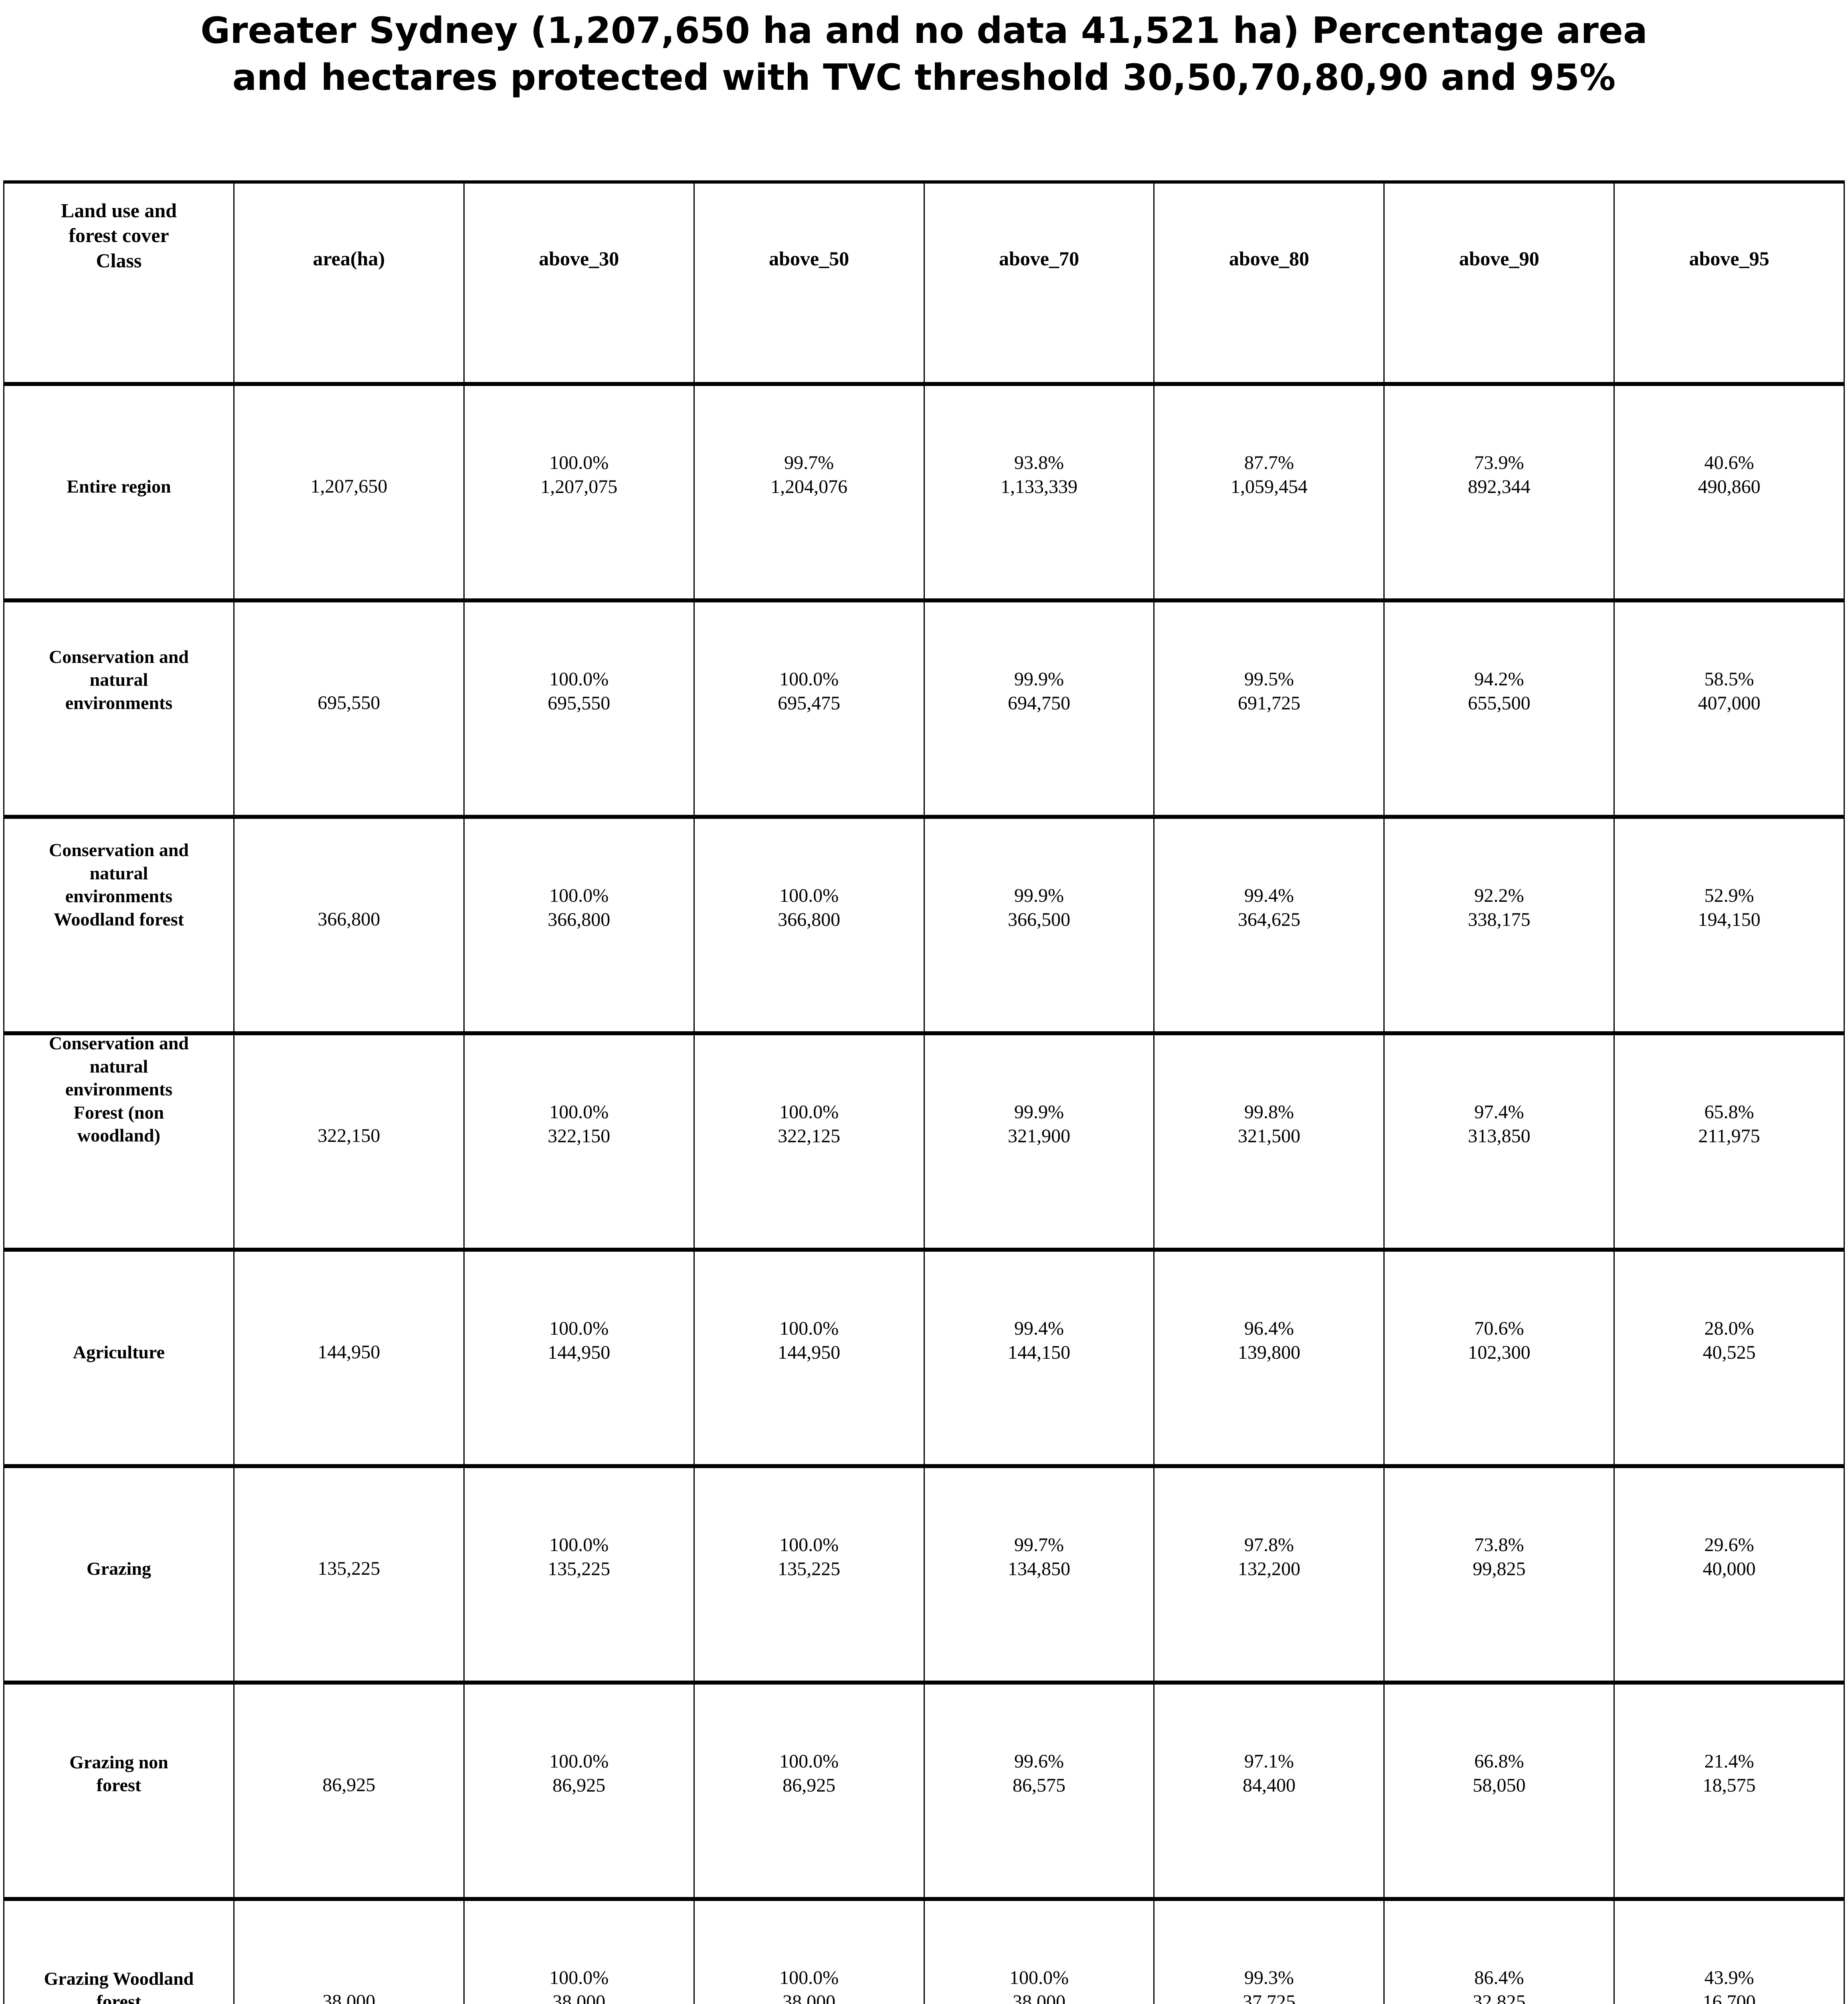 This screenshot has height=2004, width=1848. I want to click on hectares-value: 139,800, so click(1268, 1352).